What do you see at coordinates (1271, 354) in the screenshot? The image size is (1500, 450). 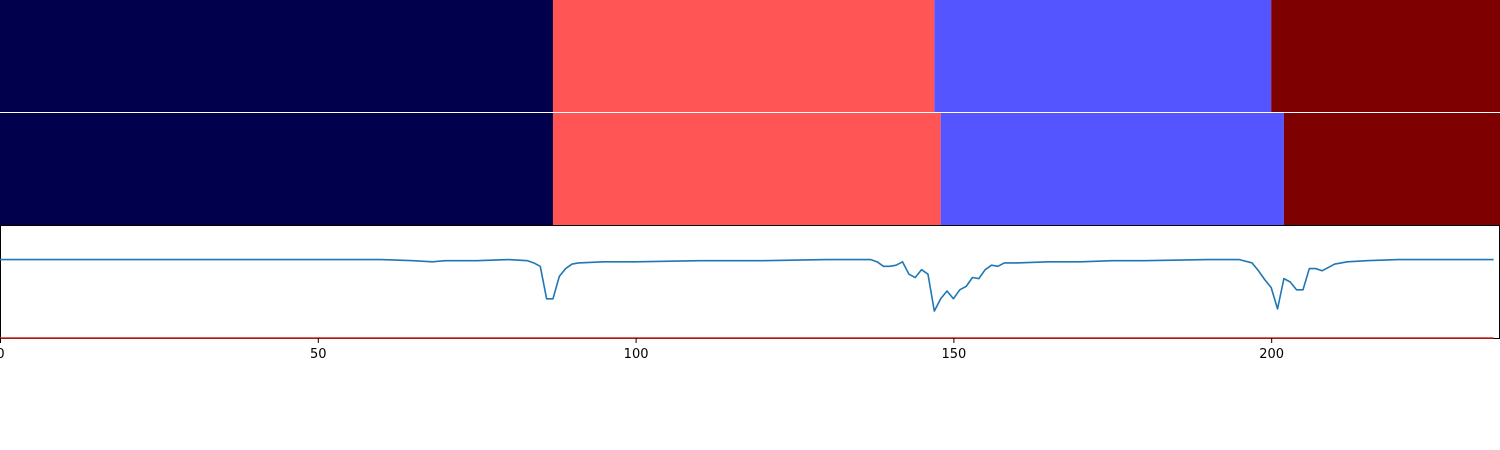 I see `x-tick-label-200: 200` at bounding box center [1271, 354].